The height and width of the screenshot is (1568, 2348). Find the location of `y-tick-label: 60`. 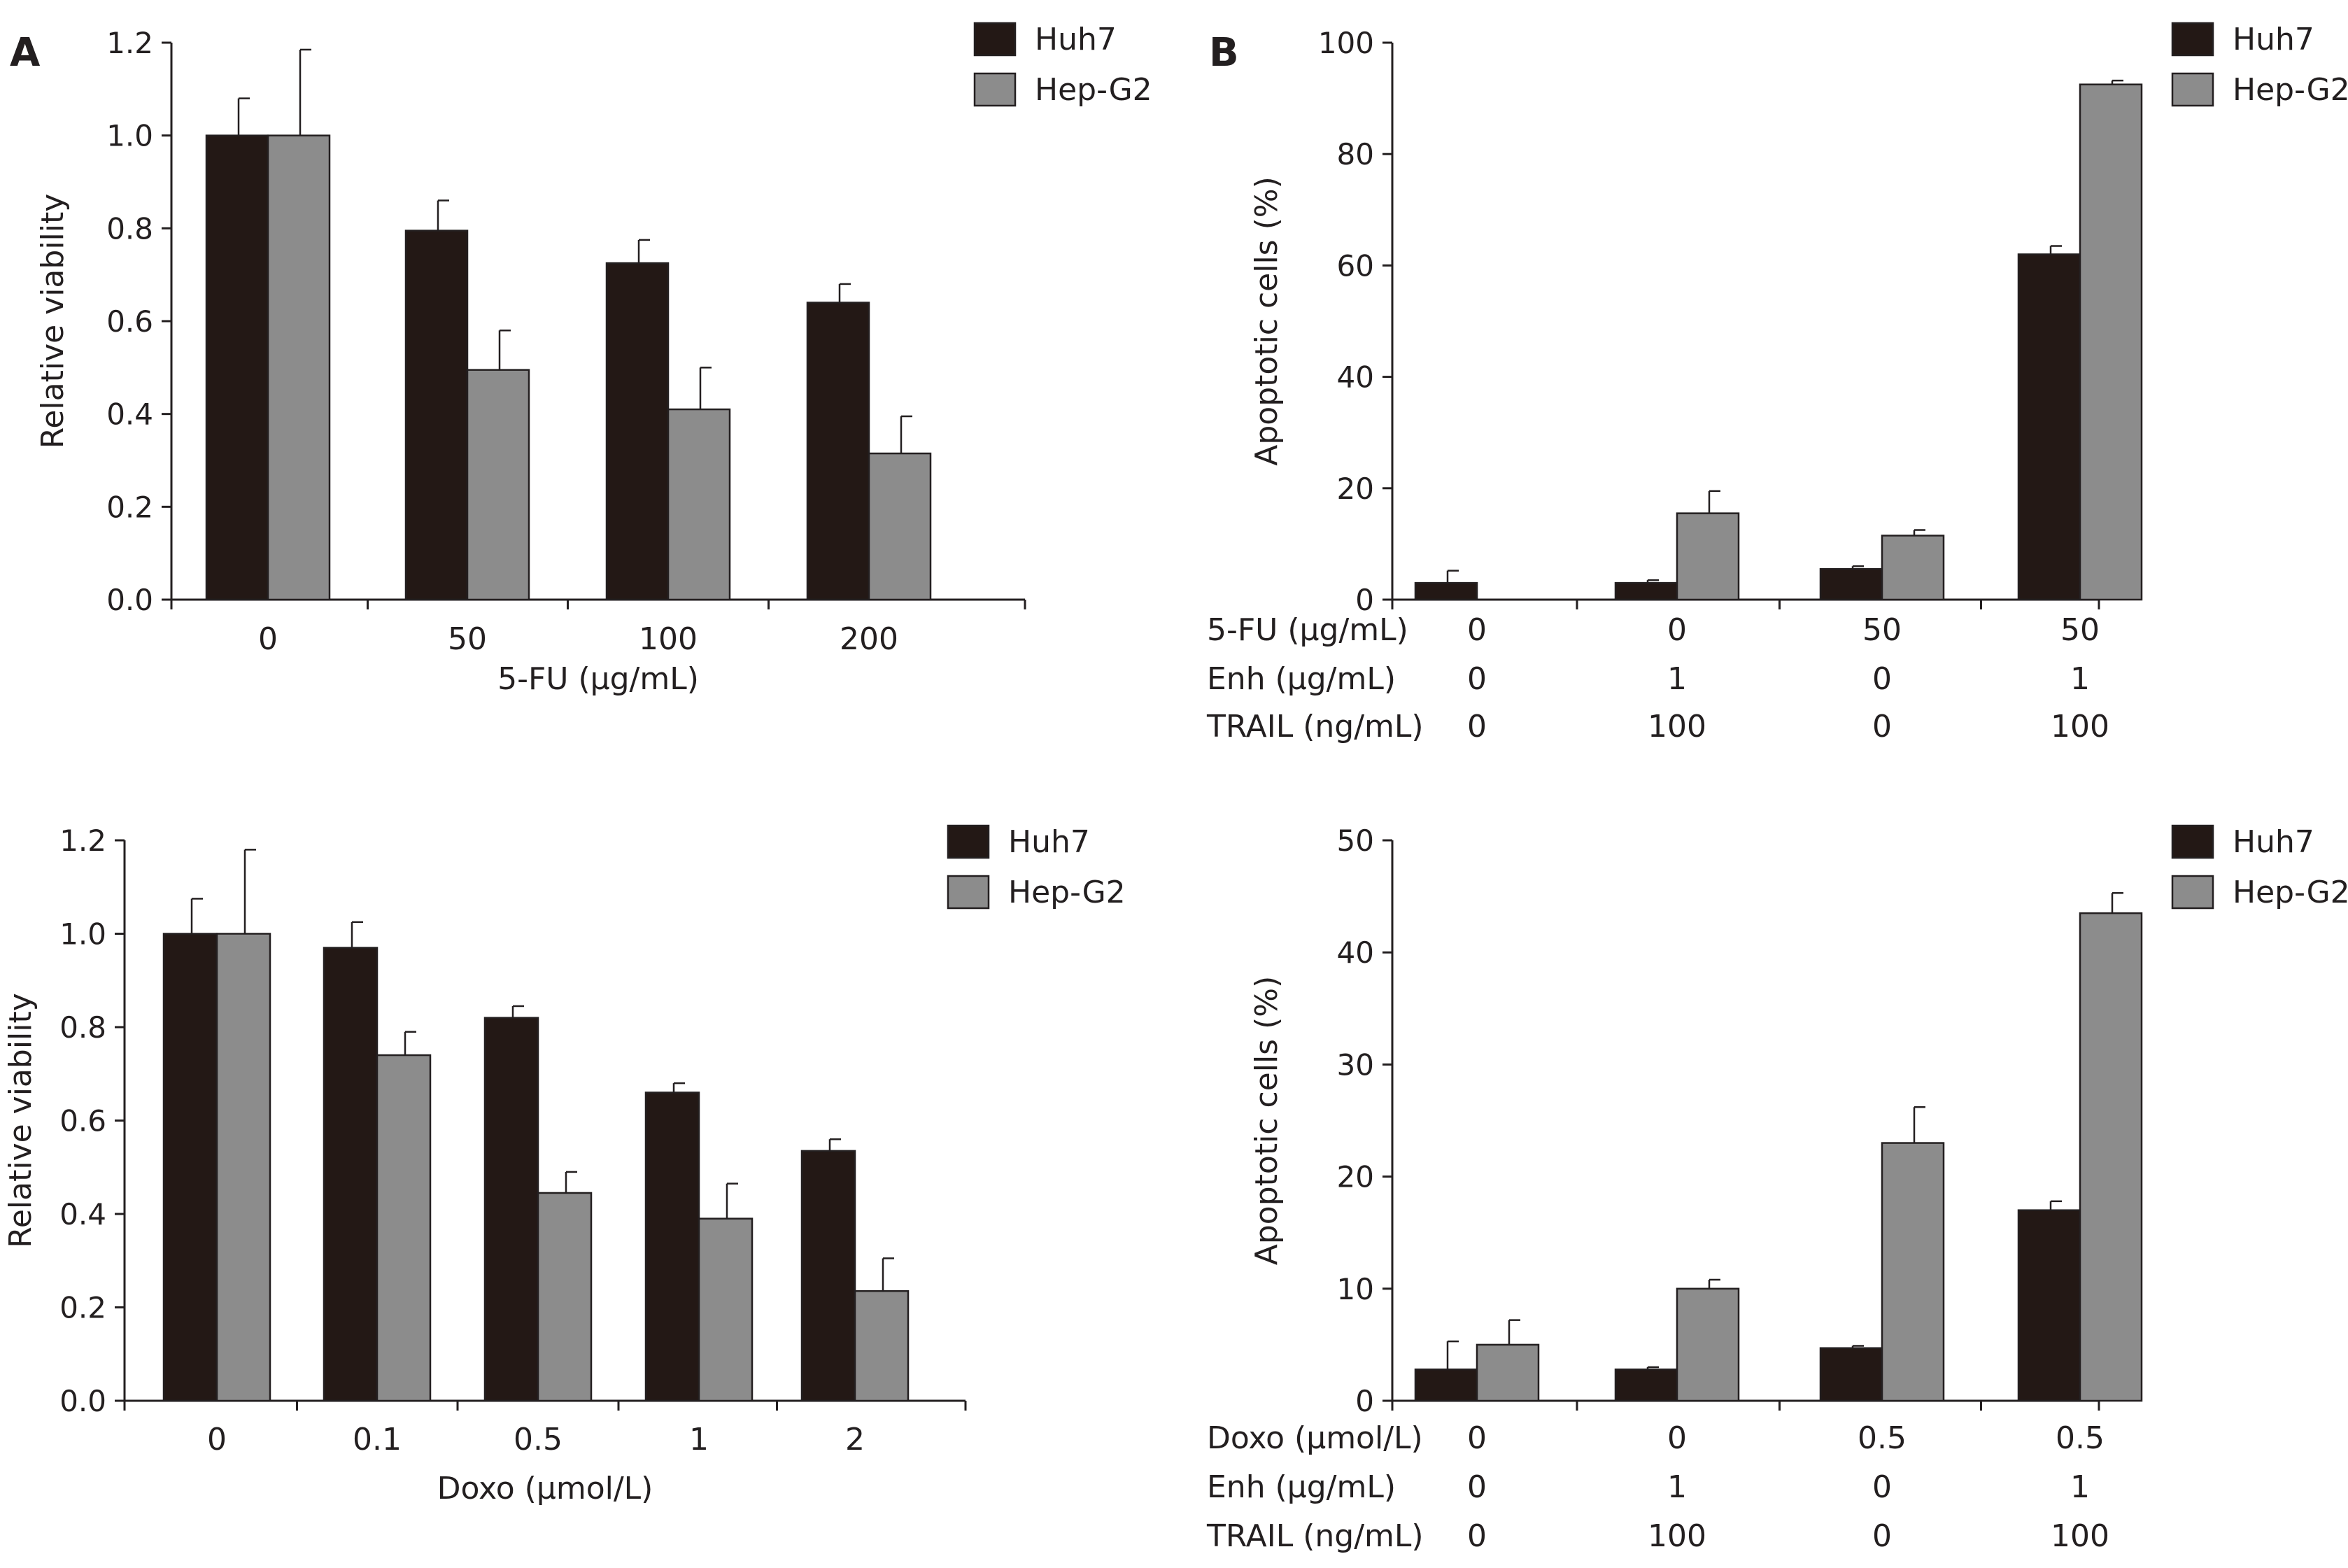

y-tick-label: 60 is located at coordinates (1355, 265).